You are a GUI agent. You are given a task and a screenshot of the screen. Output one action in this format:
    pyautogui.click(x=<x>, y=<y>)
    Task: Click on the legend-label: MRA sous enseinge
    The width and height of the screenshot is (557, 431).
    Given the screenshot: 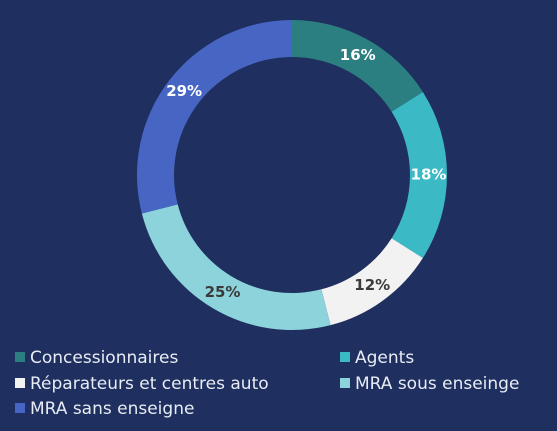 What is the action you would take?
    pyautogui.click(x=437, y=384)
    